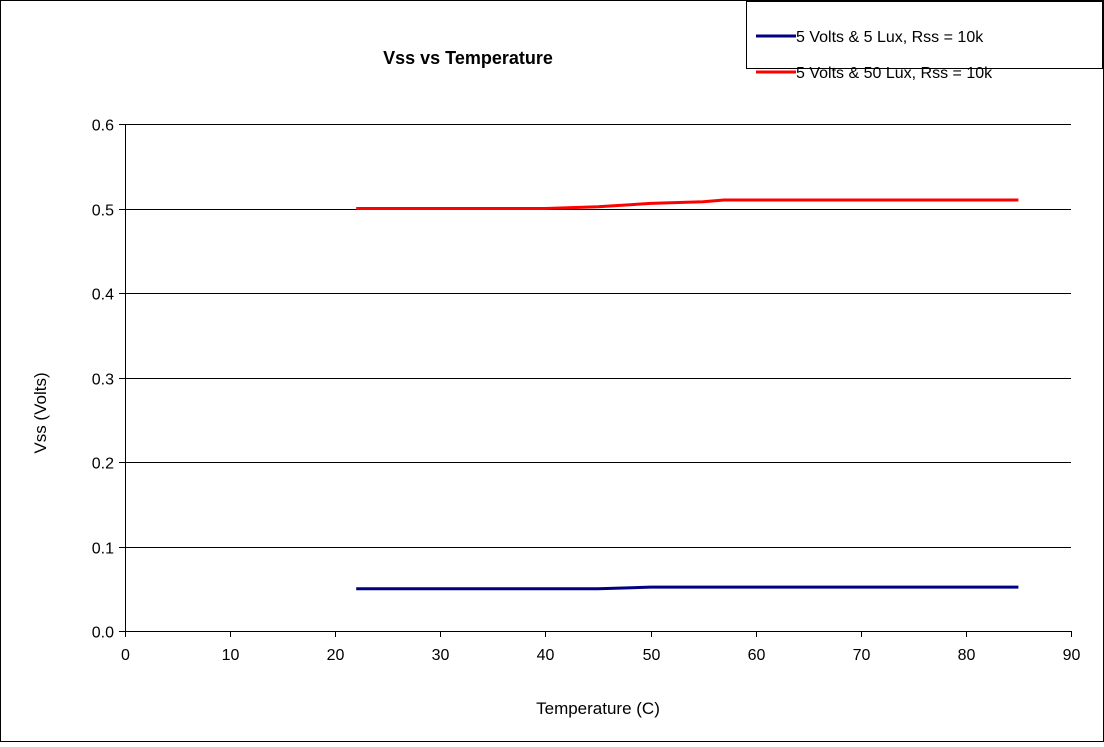 Image resolution: width=1104 pixels, height=747 pixels. I want to click on x-tick-label-8: 80, so click(967, 655).